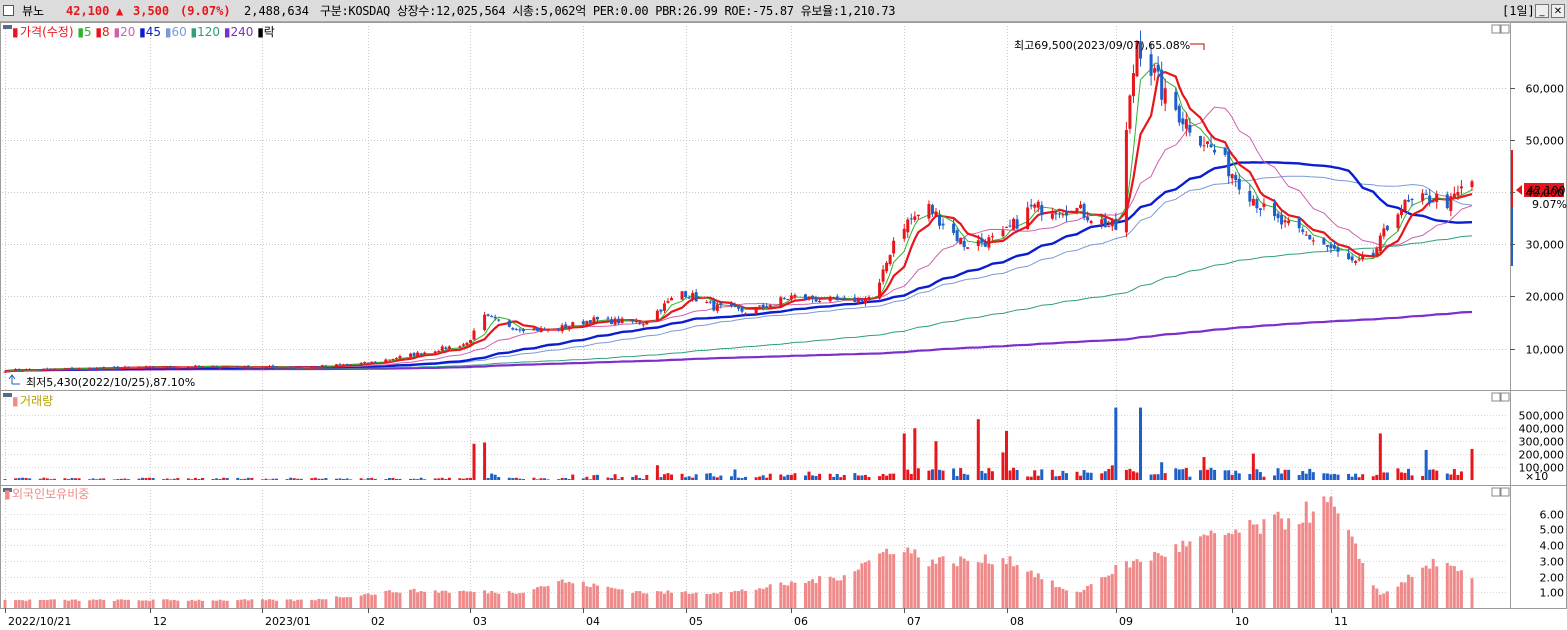 This screenshot has width=1567, height=630. I want to click on period-button: [1일], so click(1518, 11).